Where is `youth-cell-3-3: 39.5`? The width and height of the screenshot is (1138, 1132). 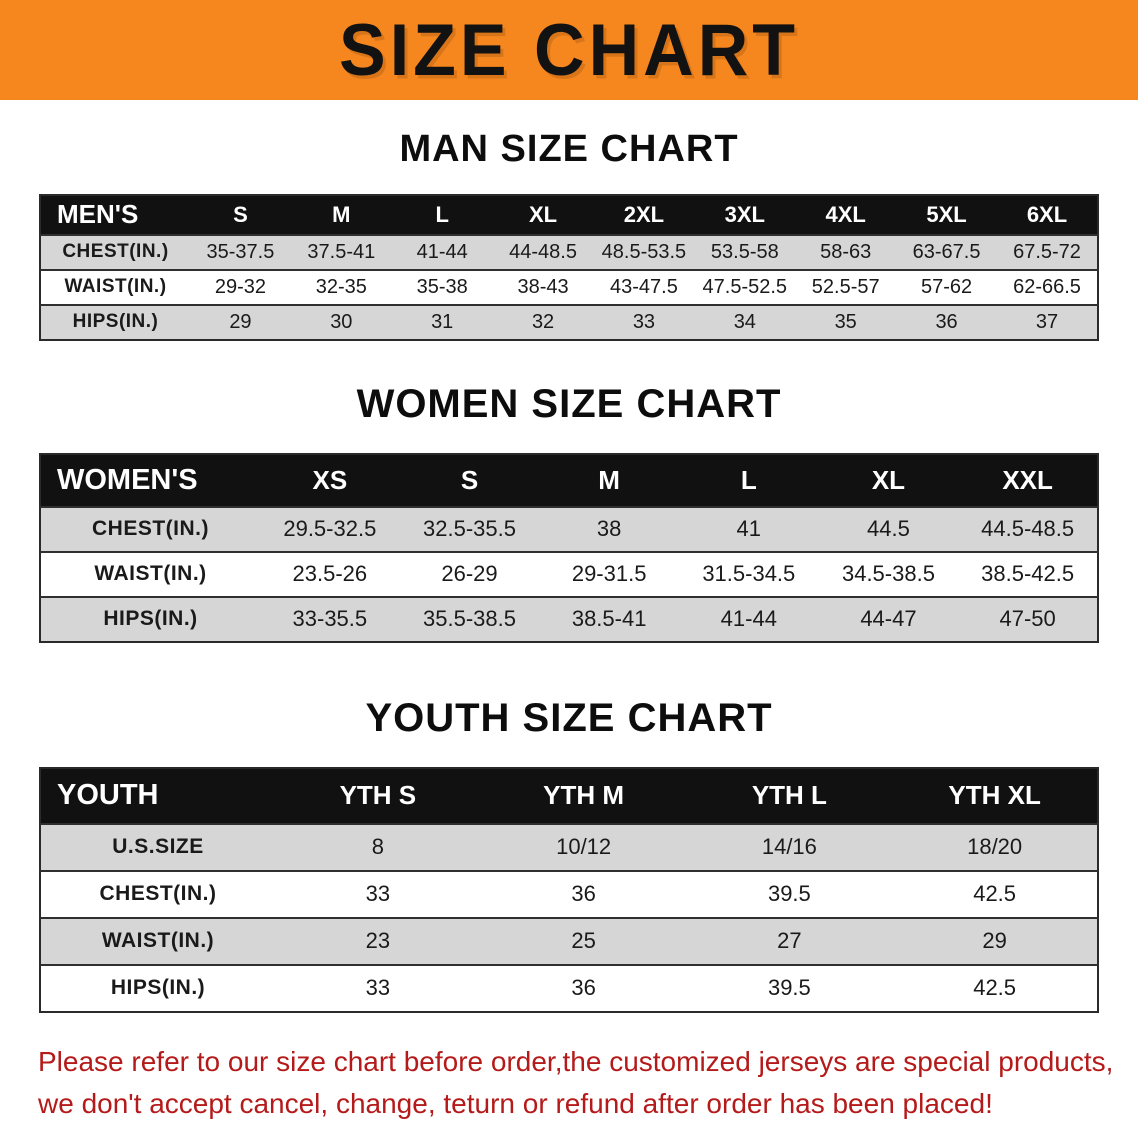
youth-cell-3-3: 39.5 is located at coordinates (789, 987).